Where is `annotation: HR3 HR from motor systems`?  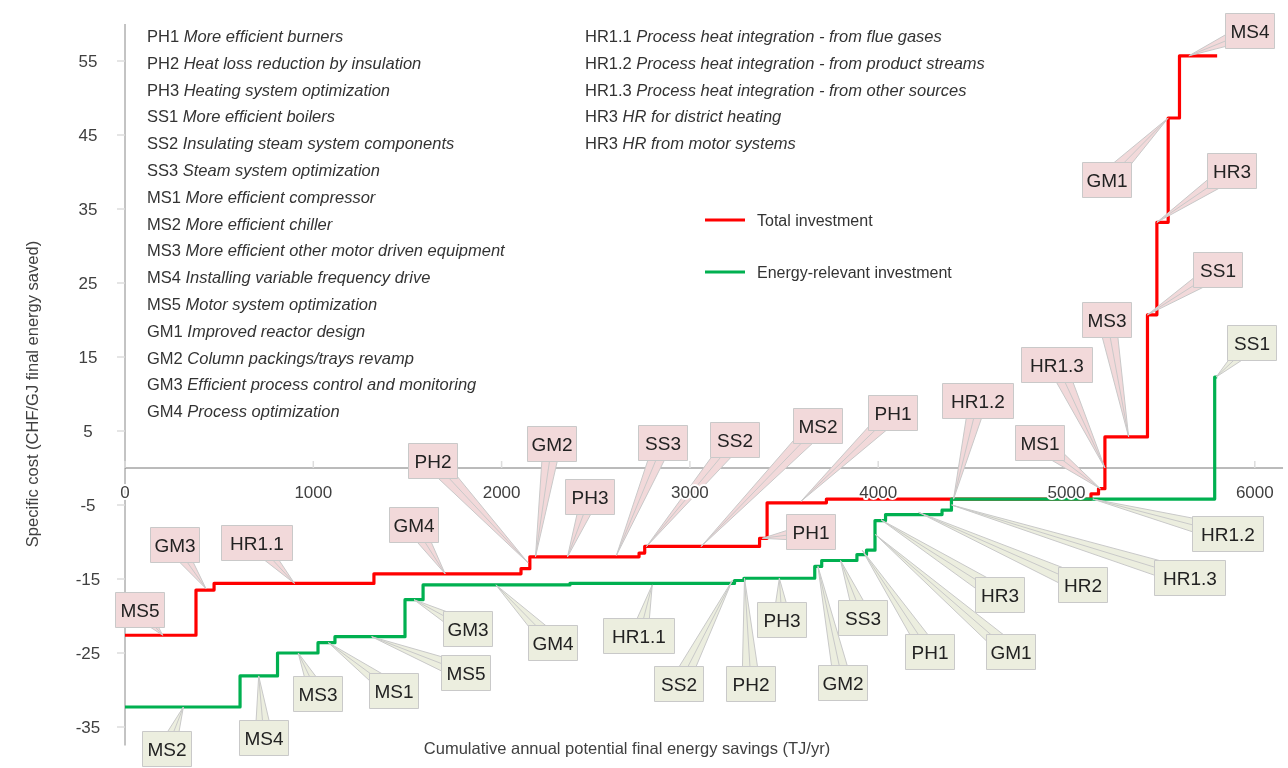
annotation: HR3 HR from motor systems is located at coordinates (690, 143).